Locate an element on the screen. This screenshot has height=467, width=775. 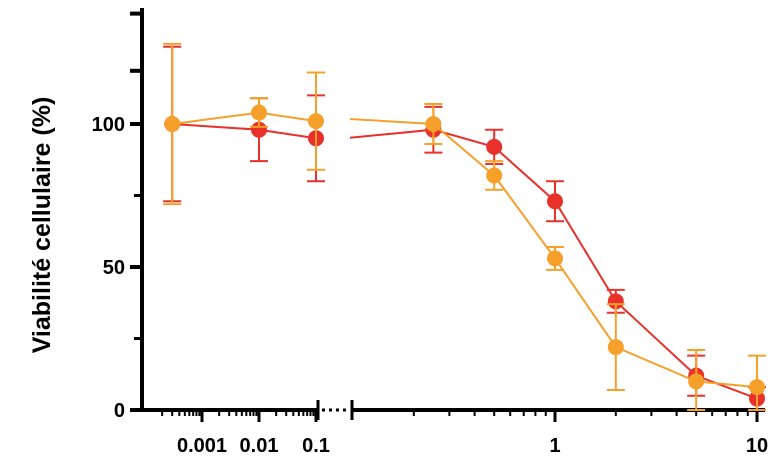
x-tick-label: 0.001 is located at coordinates (202, 446).